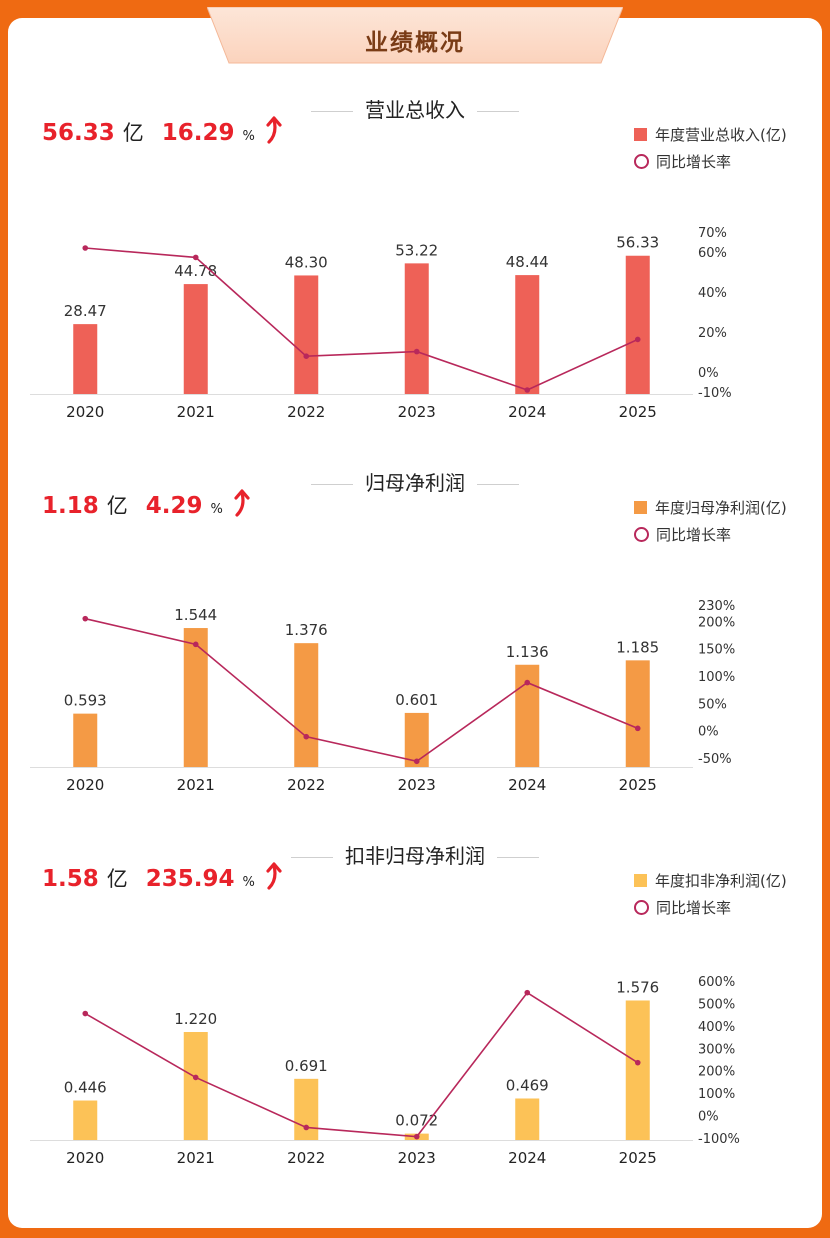  I want to click on legend-item-bar: 年度营业总收入(亿), so click(710, 135).